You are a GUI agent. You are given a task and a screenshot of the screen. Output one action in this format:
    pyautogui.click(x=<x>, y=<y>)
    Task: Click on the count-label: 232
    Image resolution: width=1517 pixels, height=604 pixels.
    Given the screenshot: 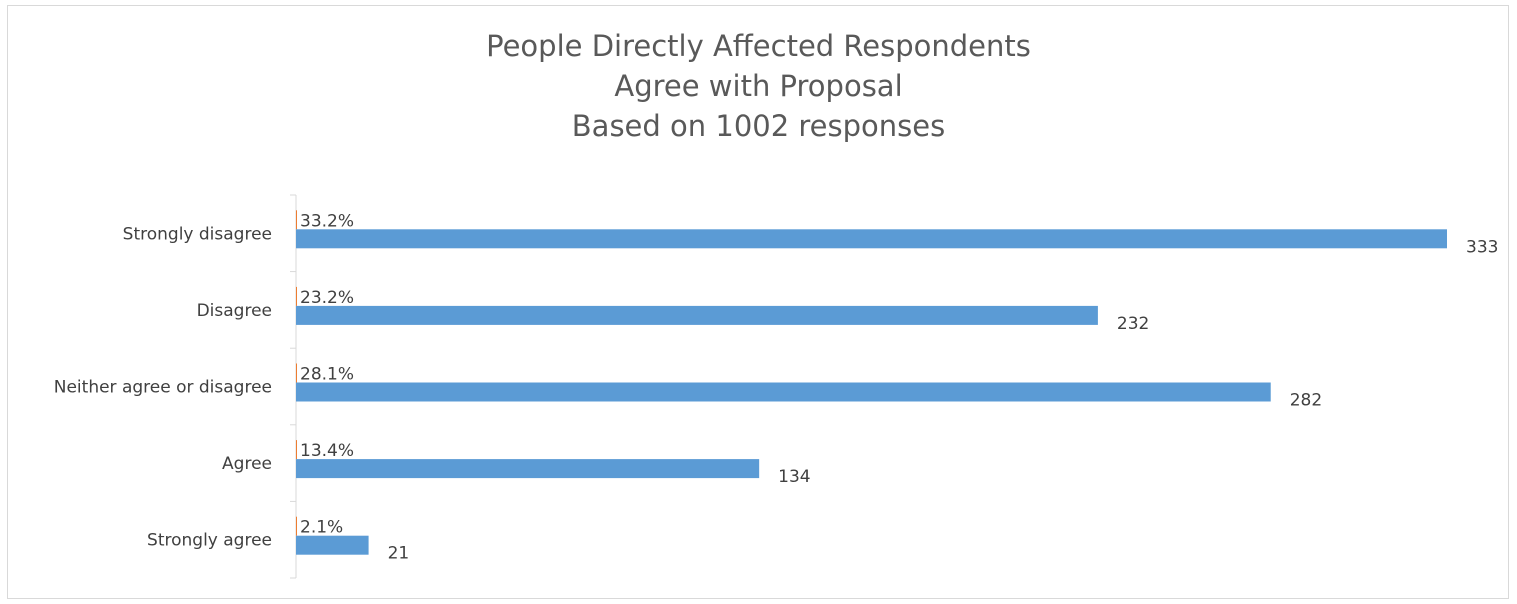 What is the action you would take?
    pyautogui.click(x=1133, y=324)
    